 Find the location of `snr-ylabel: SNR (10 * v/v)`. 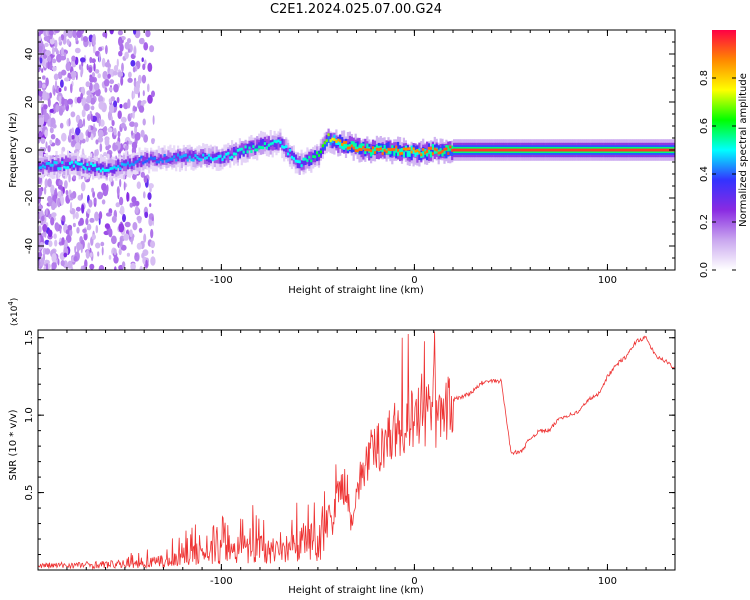

snr-ylabel: SNR (10 * v/v) is located at coordinates (13, 444).